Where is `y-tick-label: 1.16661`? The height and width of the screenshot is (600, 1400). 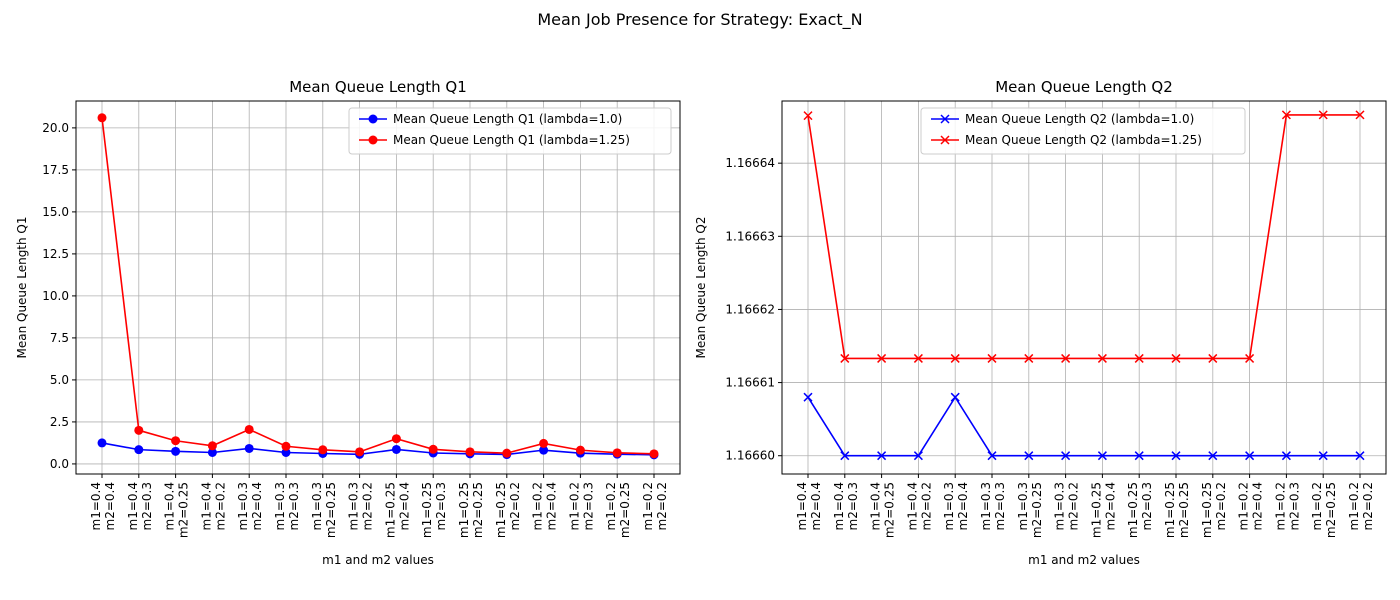
y-tick-label: 1.16661 is located at coordinates (750, 383).